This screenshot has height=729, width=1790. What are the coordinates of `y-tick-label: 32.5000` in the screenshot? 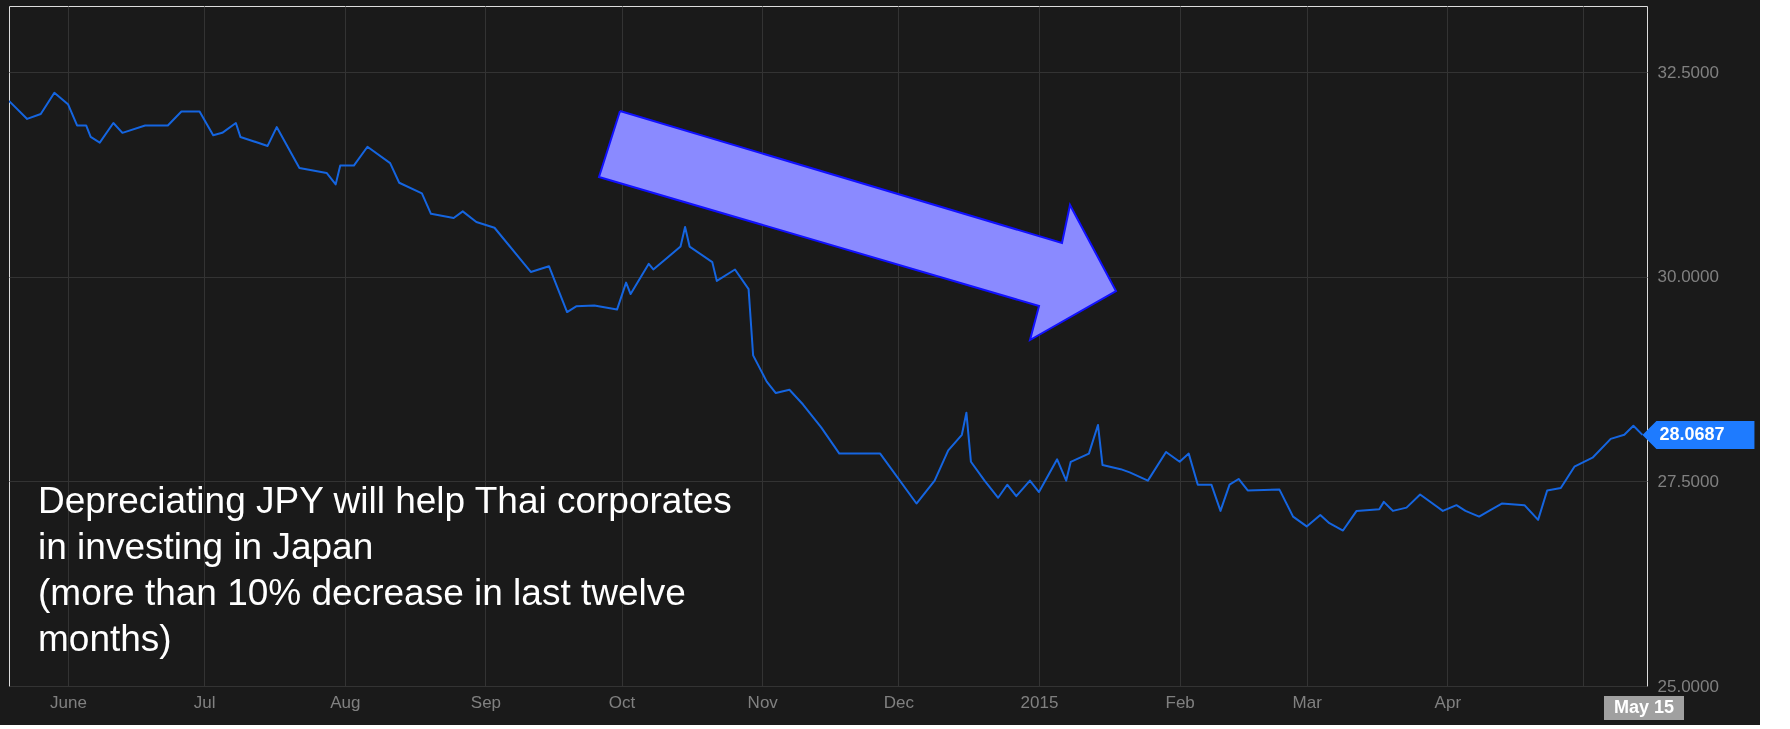 It's located at (1688, 72).